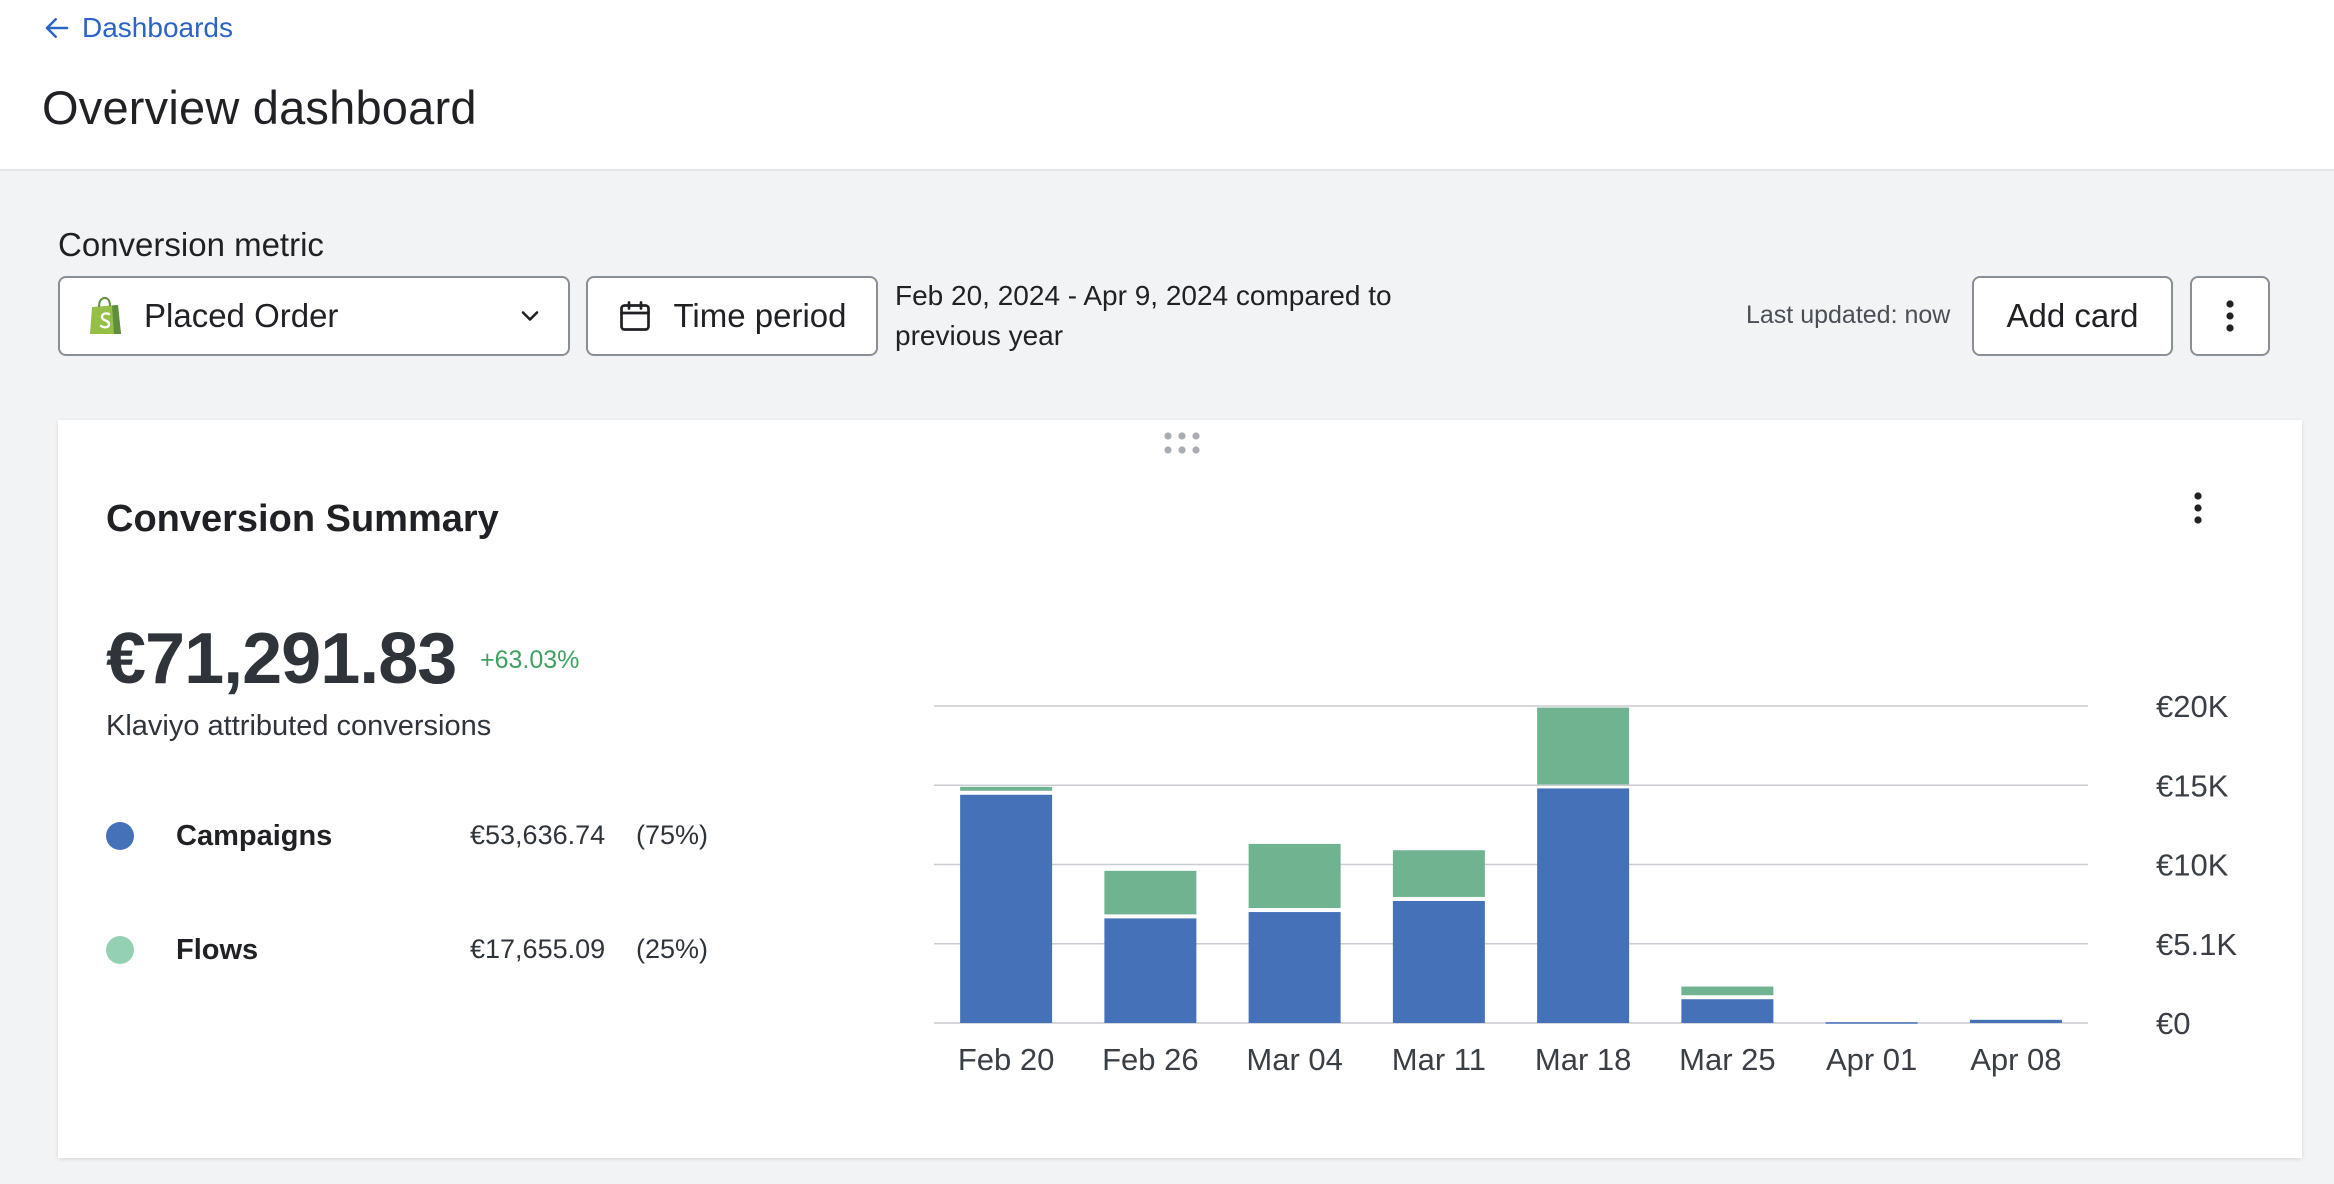  Describe the element at coordinates (672, 835) in the screenshot. I see `legend-percent: (75%)` at that location.